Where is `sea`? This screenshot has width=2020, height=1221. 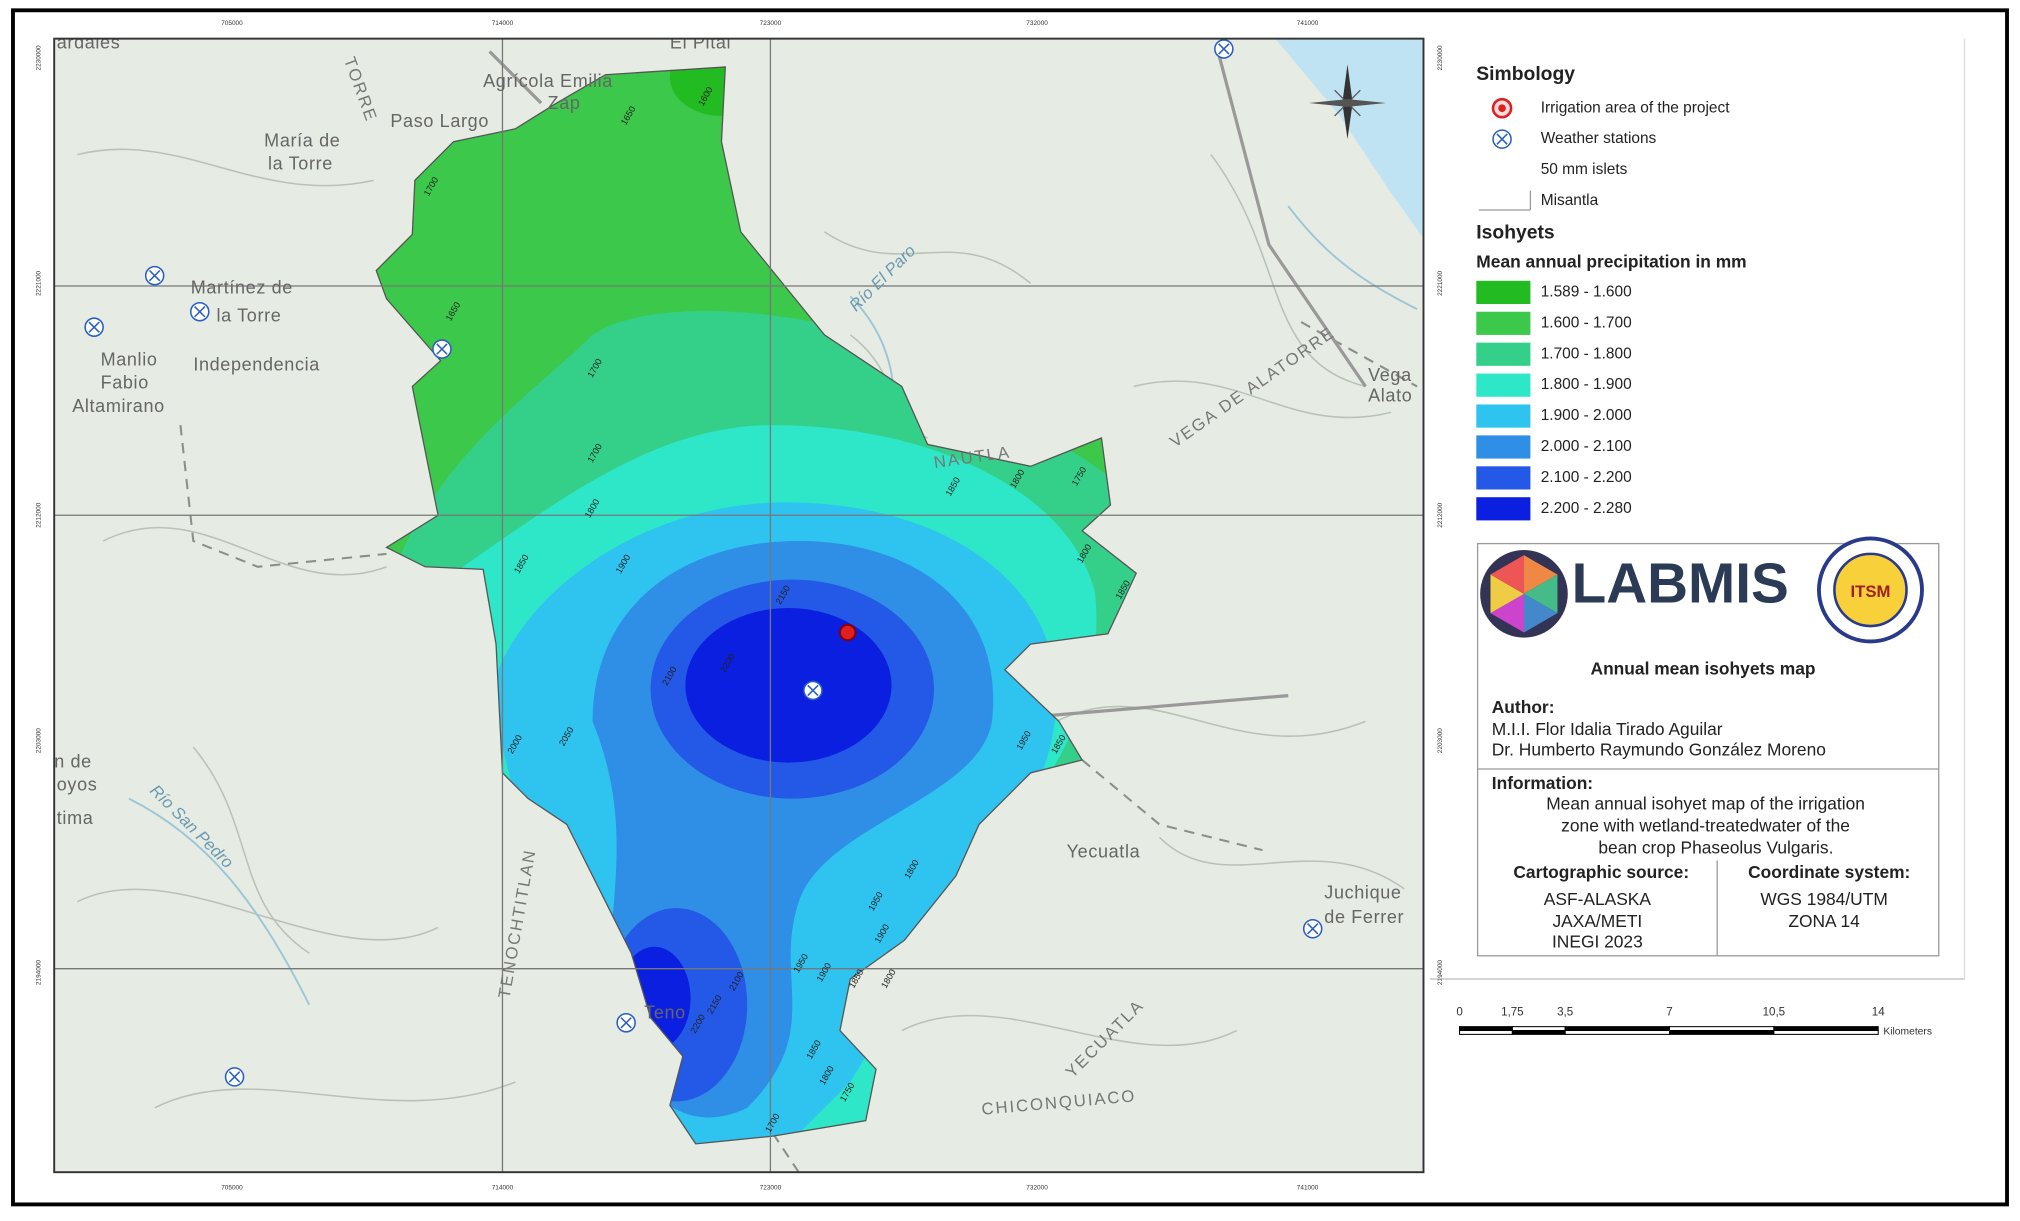
sea is located at coordinates (1349, 138).